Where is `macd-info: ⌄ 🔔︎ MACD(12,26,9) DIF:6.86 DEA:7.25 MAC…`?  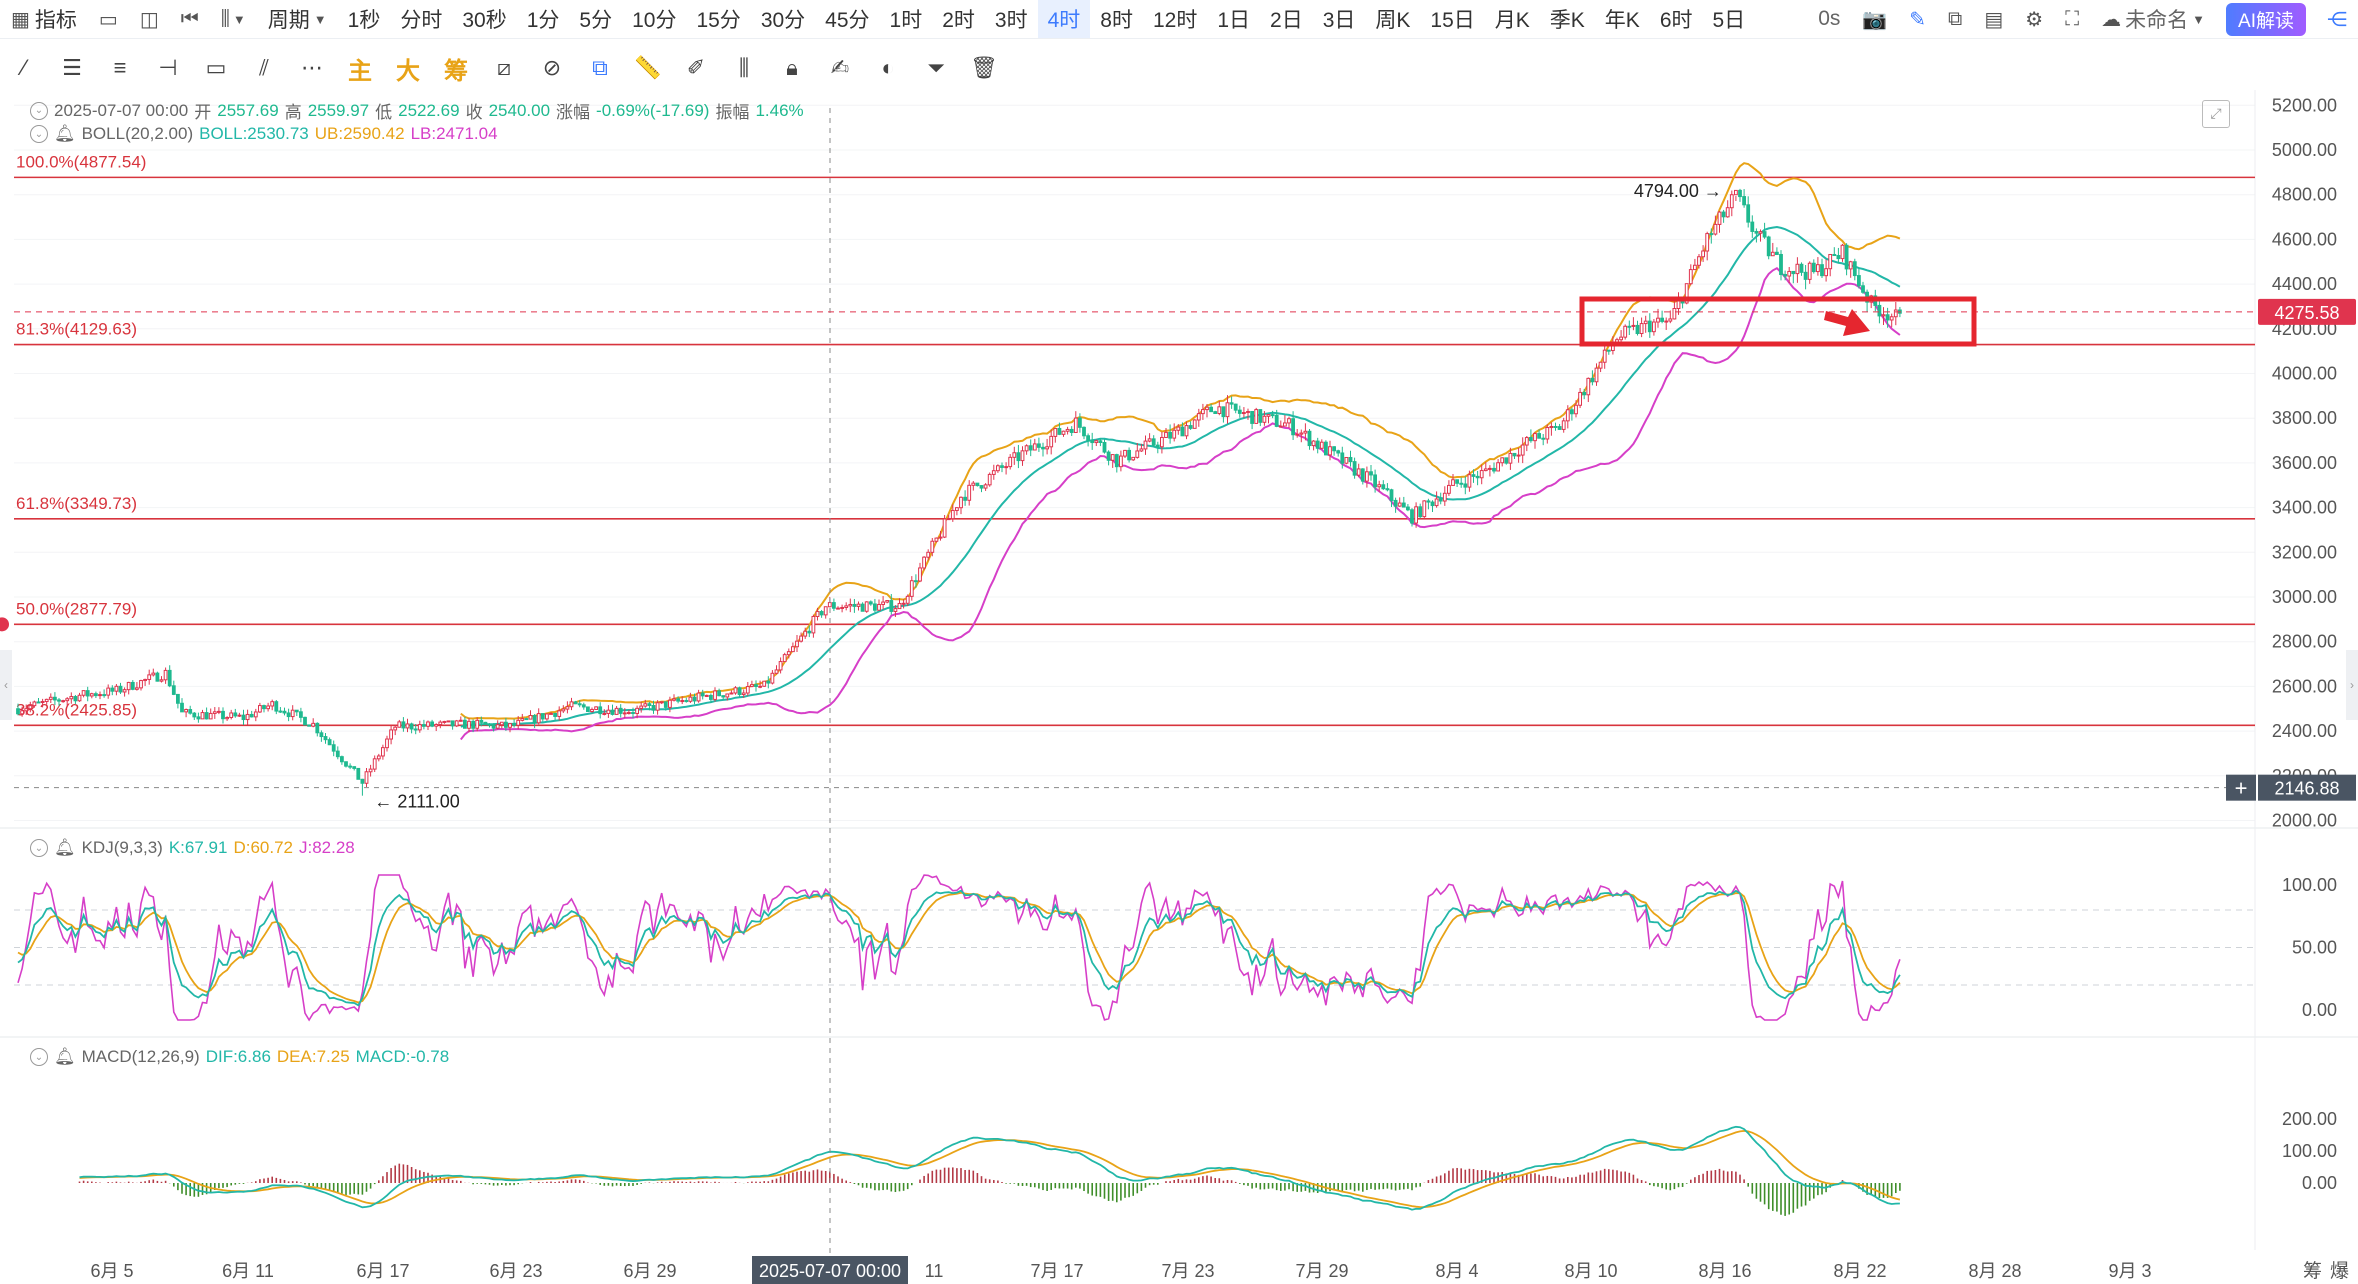
macd-info: ⌄ 🔔︎ MACD(12,26,9) DIF:6.86 DEA:7.25 MAC… is located at coordinates (239, 1057).